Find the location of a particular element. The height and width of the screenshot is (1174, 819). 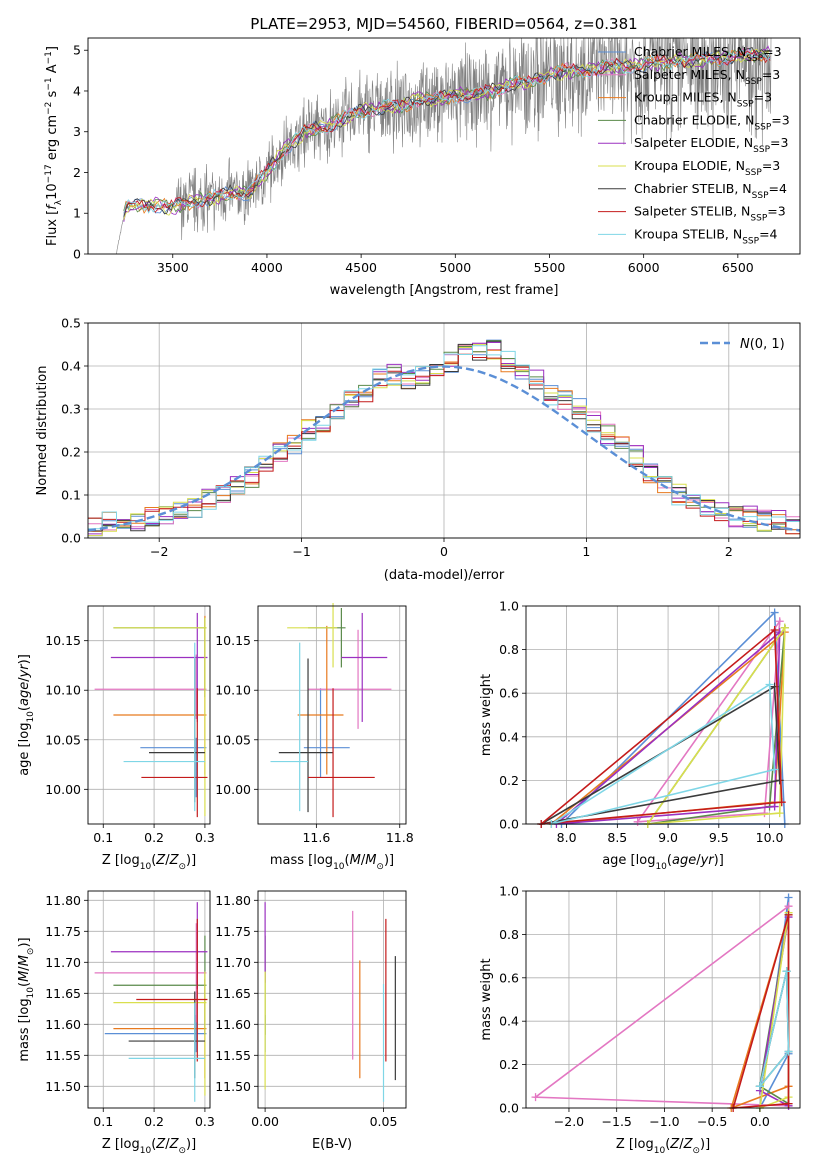

y-tick-label: 11.60 is located at coordinates (233, 1024).